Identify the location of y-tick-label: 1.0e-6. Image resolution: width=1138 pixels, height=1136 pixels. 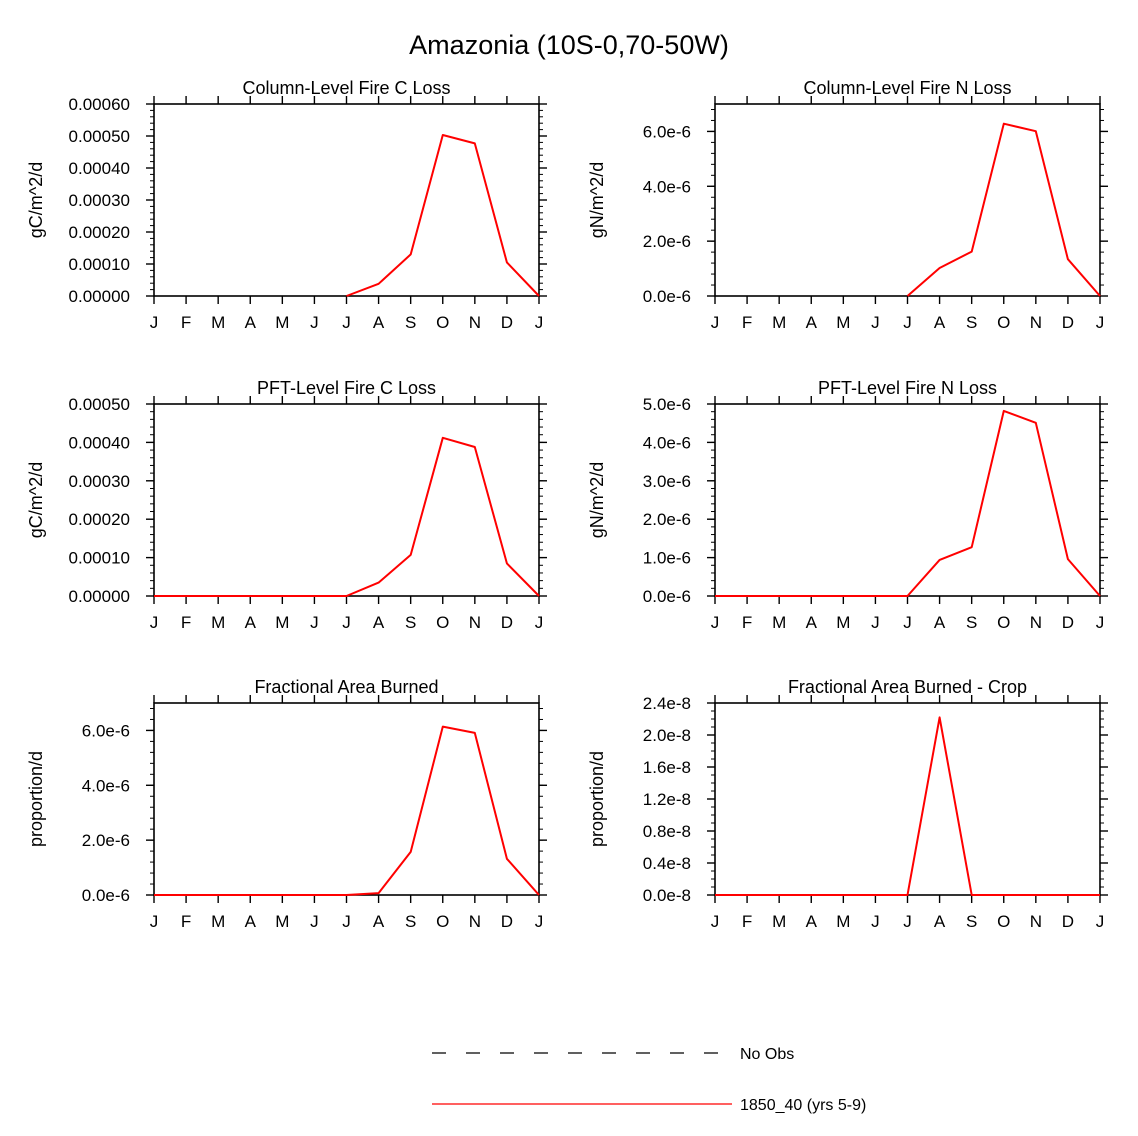
(667, 558).